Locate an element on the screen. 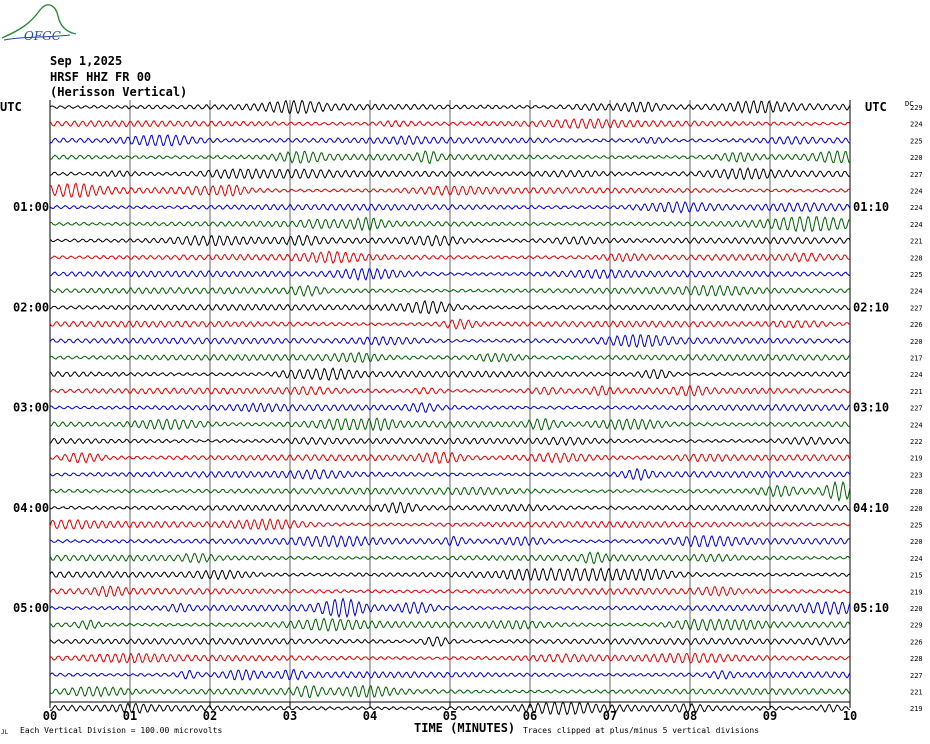 The width and height of the screenshot is (930, 744). x-tick-label-05: 05 is located at coordinates (450, 716).